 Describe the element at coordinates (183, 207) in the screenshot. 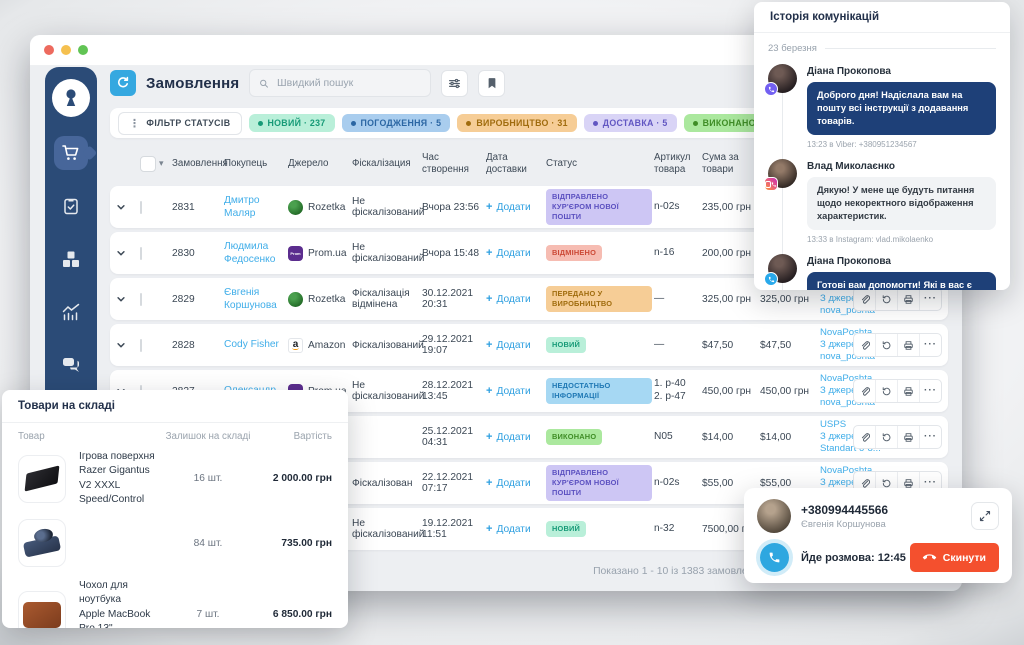

I see `order-id: 2831` at that location.